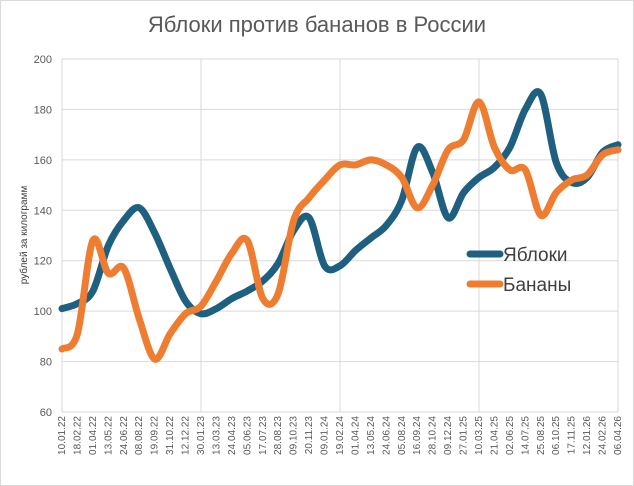  Describe the element at coordinates (537, 285) in the screenshot. I see `legend-label: Бананы` at that location.